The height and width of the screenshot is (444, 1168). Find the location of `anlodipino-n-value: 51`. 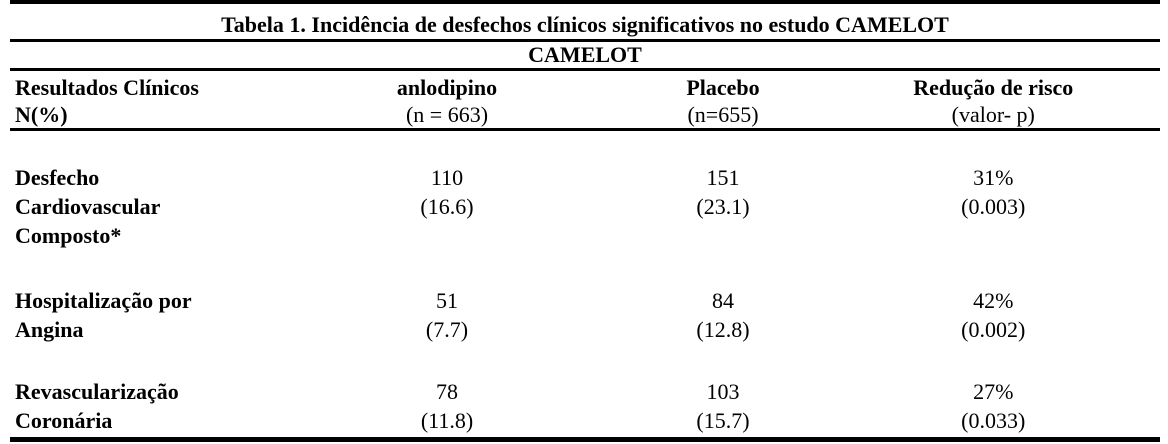

anlodipino-n-value: 51 is located at coordinates (447, 300).